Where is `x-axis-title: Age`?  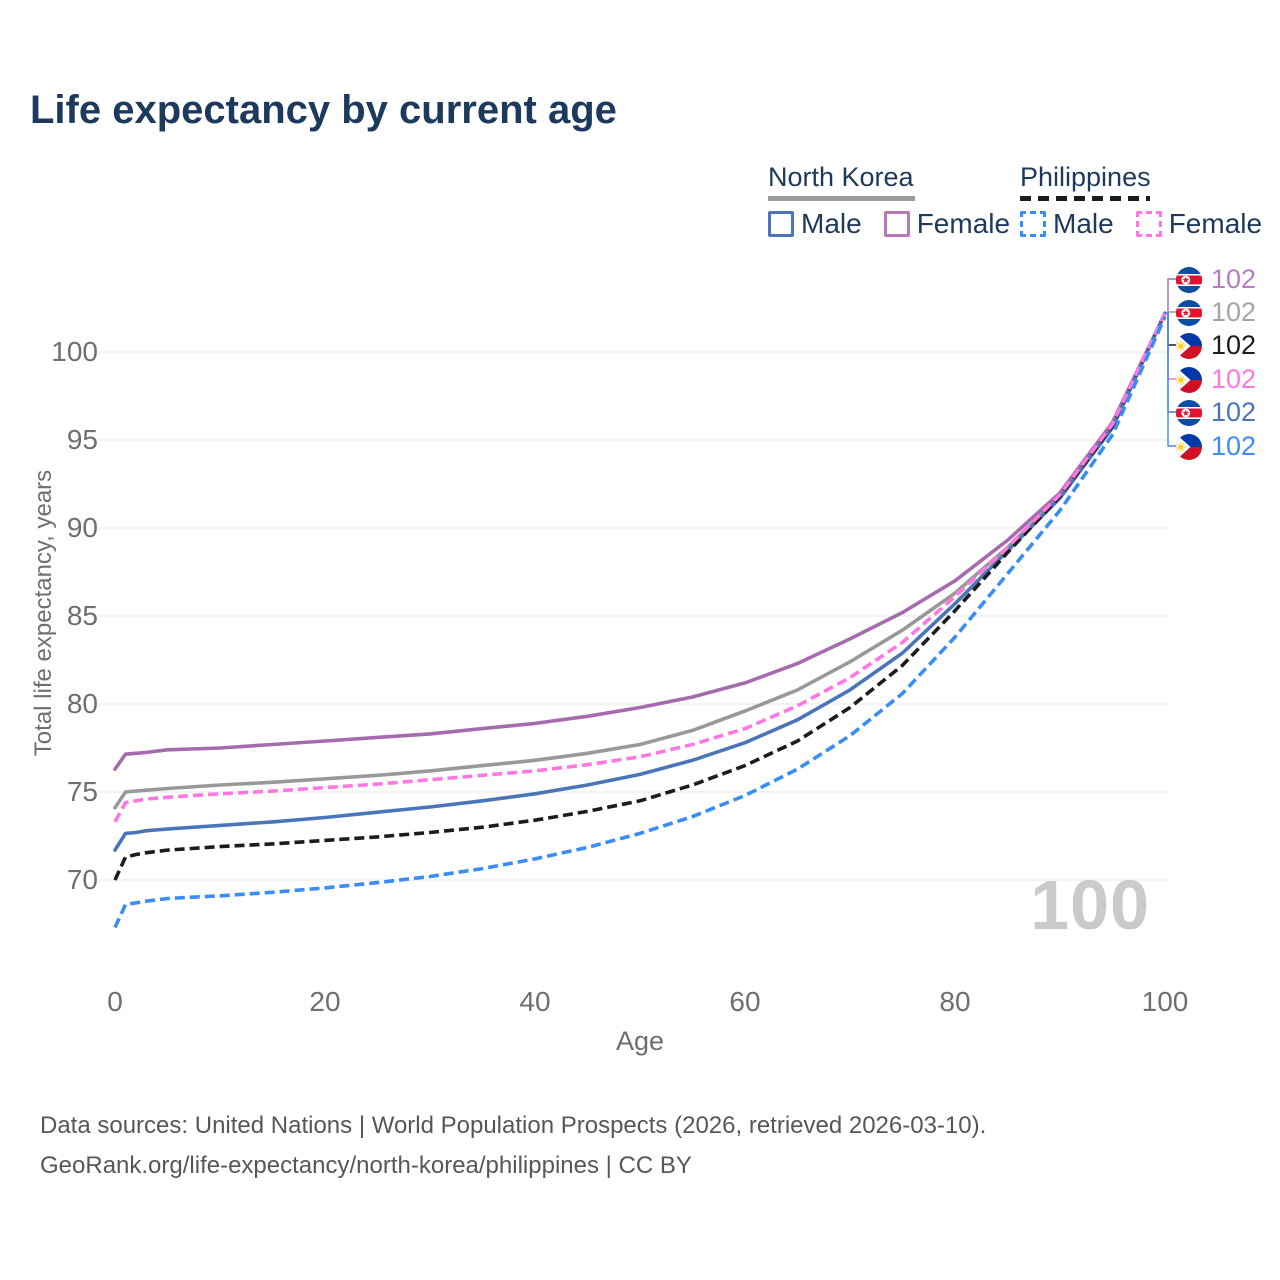 x-axis-title: Age is located at coordinates (640, 1041).